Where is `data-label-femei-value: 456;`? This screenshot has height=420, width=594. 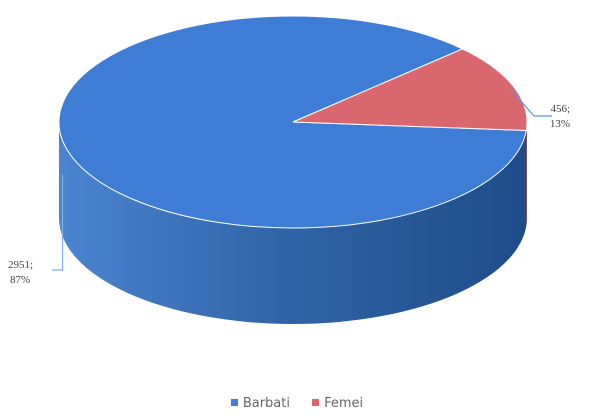 data-label-femei-value: 456; is located at coordinates (560, 109).